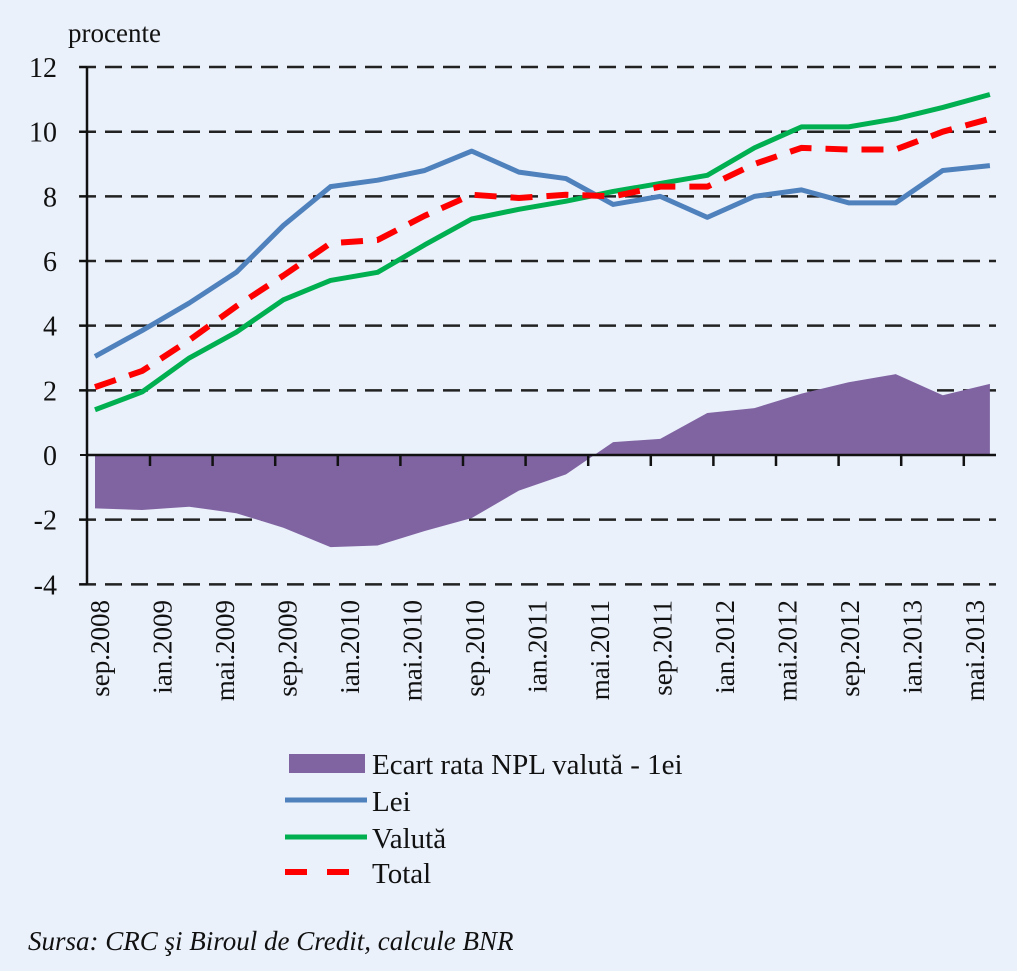 The image size is (1017, 971). What do you see at coordinates (50, 391) in the screenshot?
I see `y-tick-label: 2` at bounding box center [50, 391].